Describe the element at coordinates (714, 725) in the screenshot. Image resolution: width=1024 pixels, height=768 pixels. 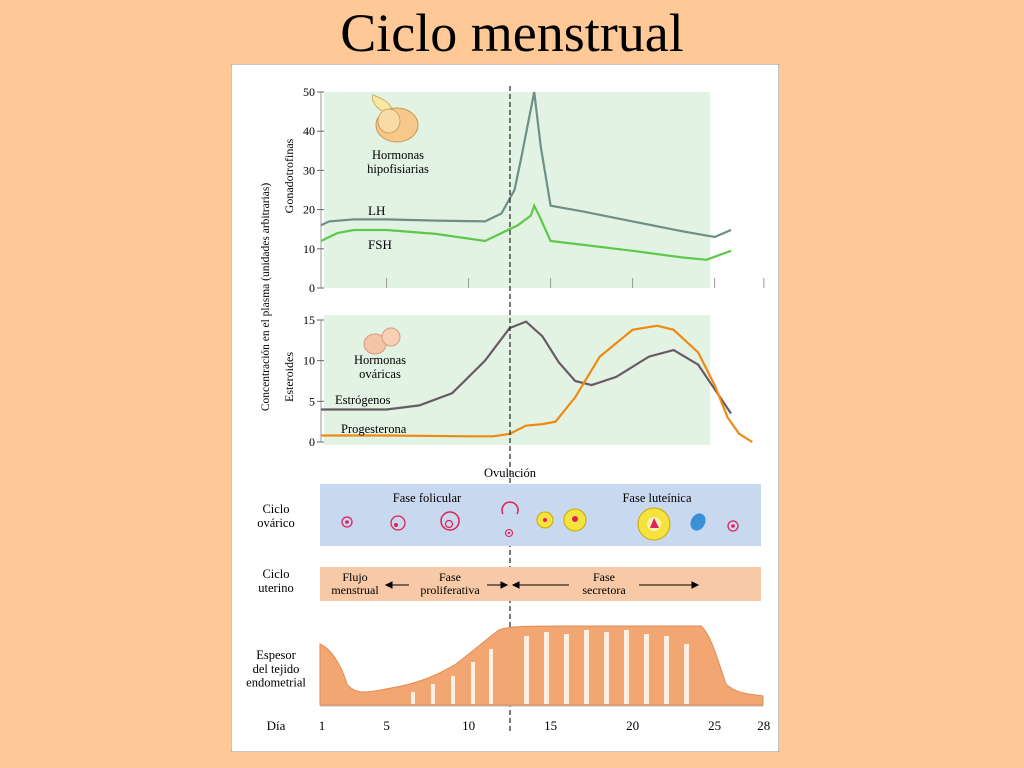
I see `day-tick-label: 25` at that location.